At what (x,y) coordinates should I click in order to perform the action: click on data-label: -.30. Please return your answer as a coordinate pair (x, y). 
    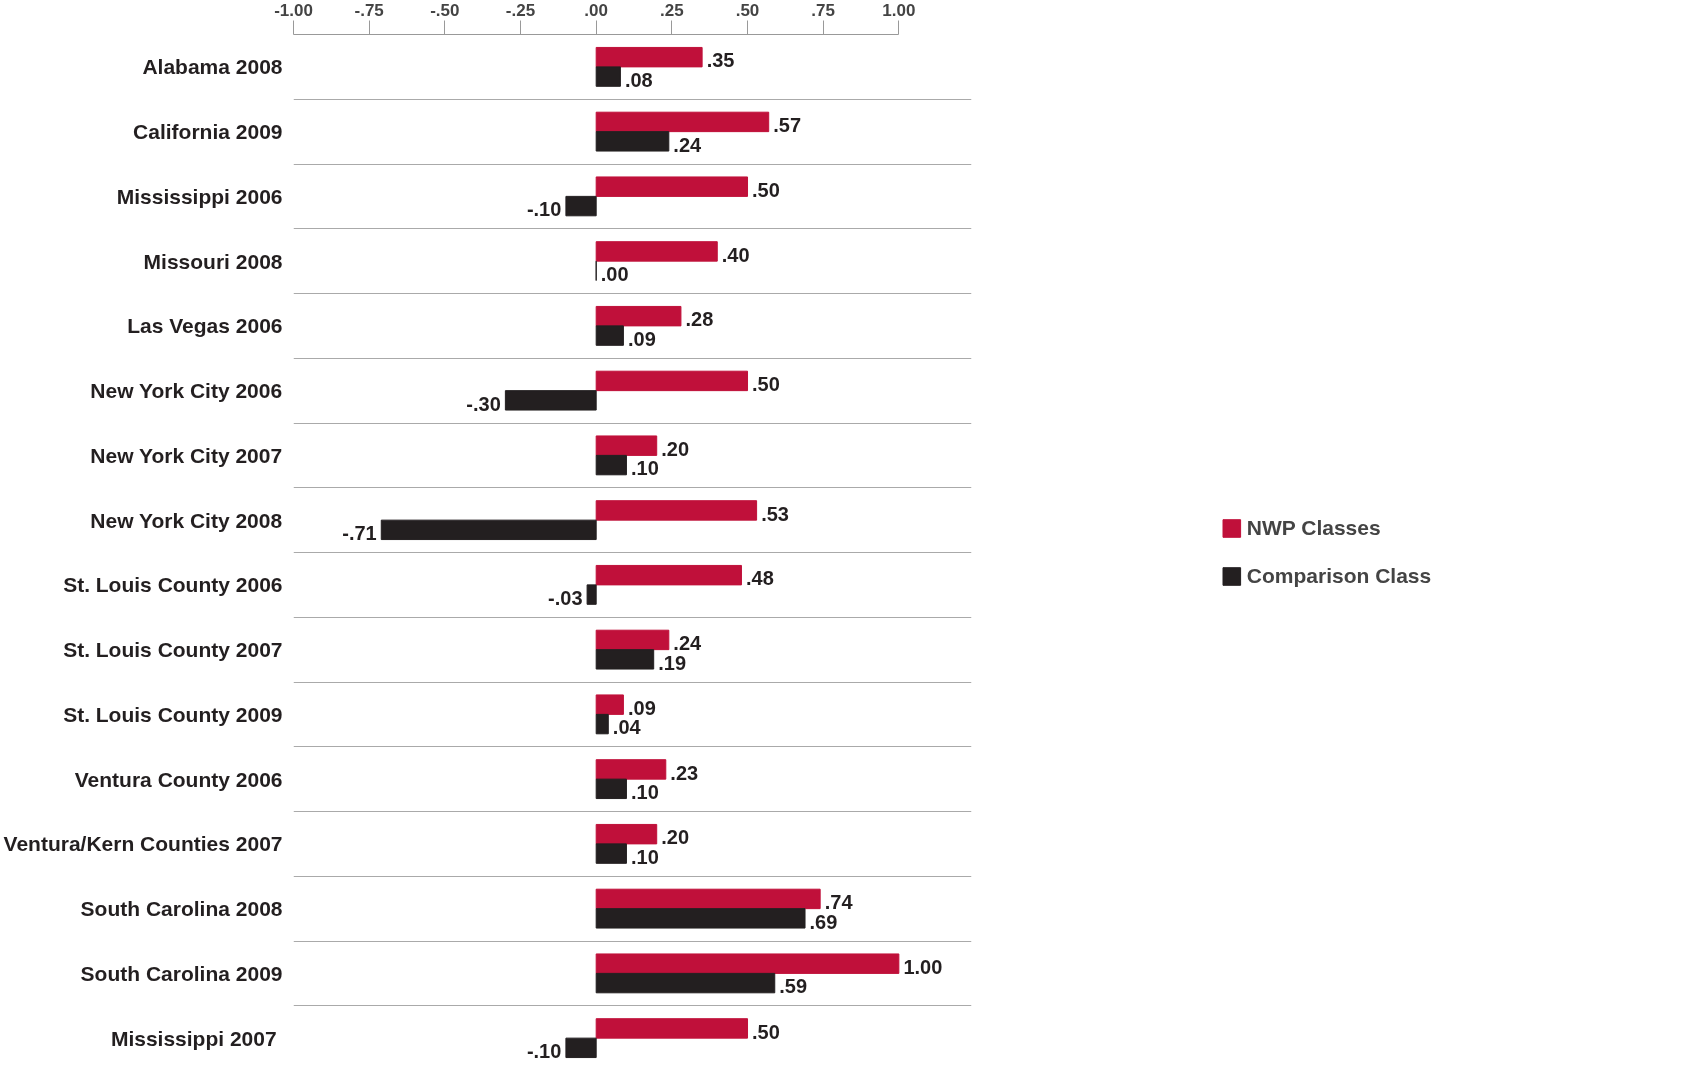
    Looking at the image, I should click on (483, 403).